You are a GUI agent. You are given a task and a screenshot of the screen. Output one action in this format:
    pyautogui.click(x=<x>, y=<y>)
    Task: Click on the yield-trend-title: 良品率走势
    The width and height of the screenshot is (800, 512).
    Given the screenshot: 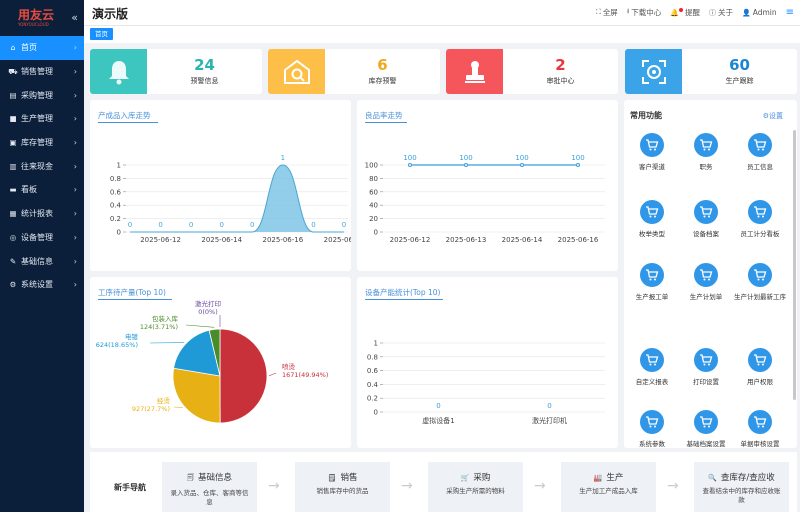 What is the action you would take?
    pyautogui.click(x=384, y=115)
    